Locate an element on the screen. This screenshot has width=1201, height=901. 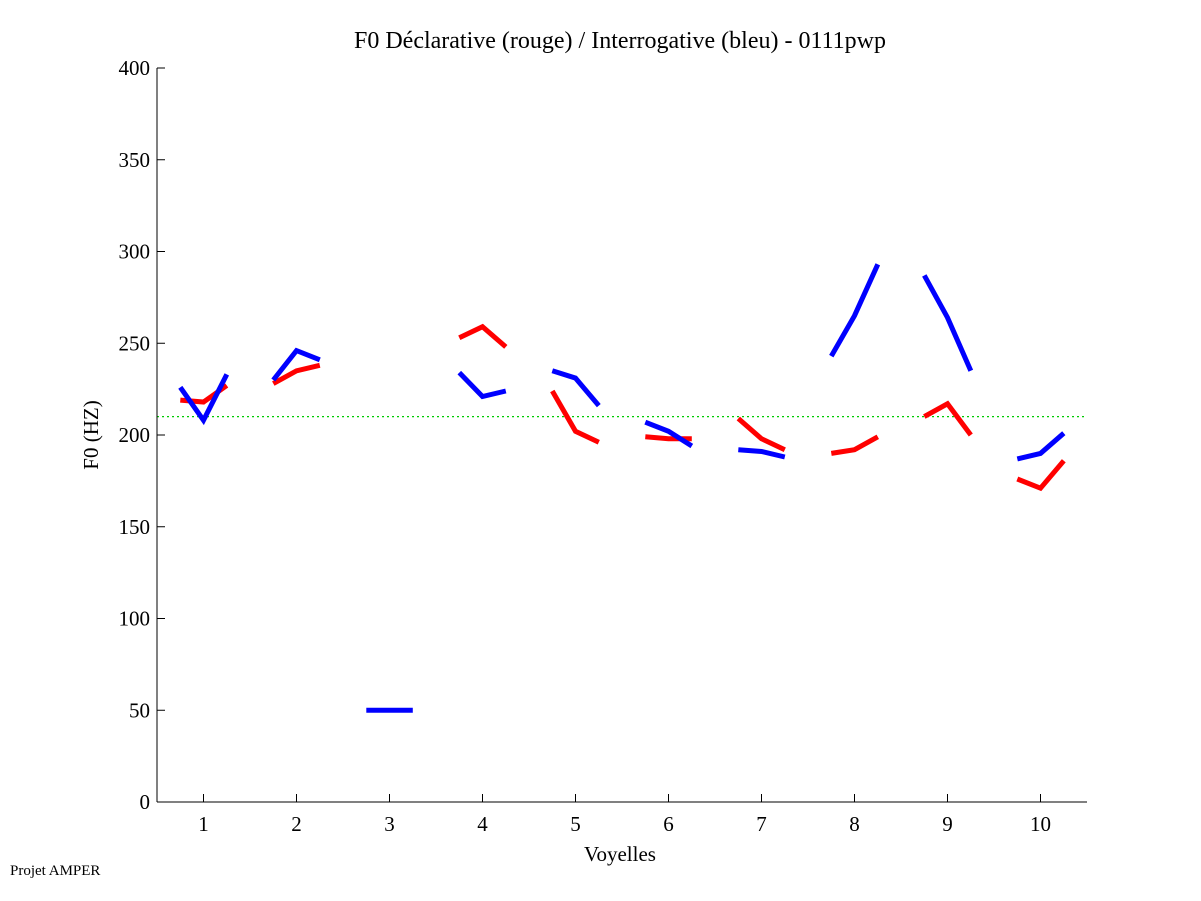
y-tick-label: 250 is located at coordinates (135, 343).